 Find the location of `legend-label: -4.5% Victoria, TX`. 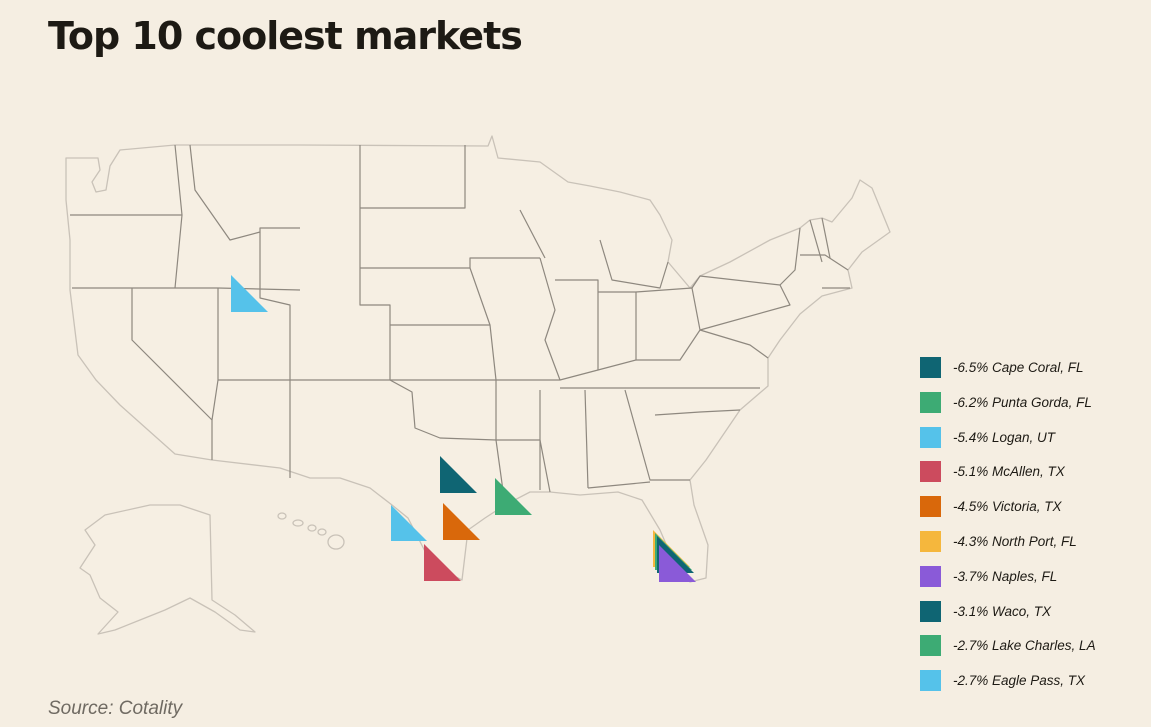

legend-label: -4.5% Victoria, TX is located at coordinates (1007, 507).